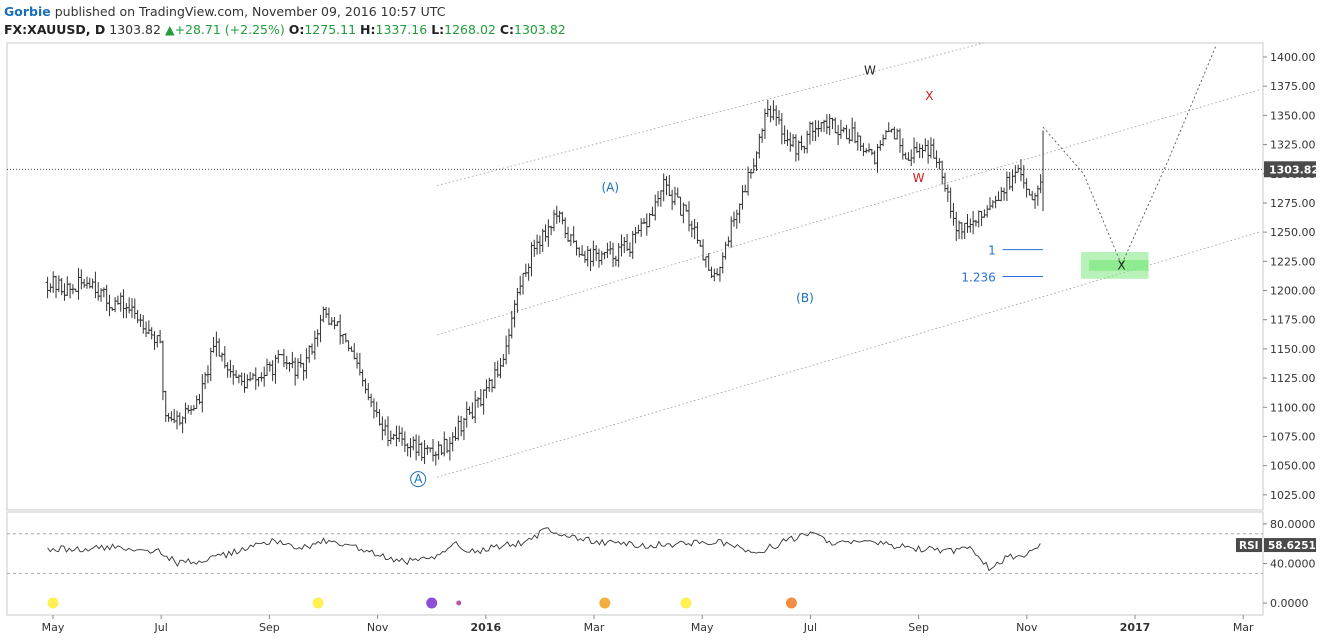 This screenshot has height=641, width=1321. I want to click on rsi-value-label: 58.6251, so click(1292, 546).